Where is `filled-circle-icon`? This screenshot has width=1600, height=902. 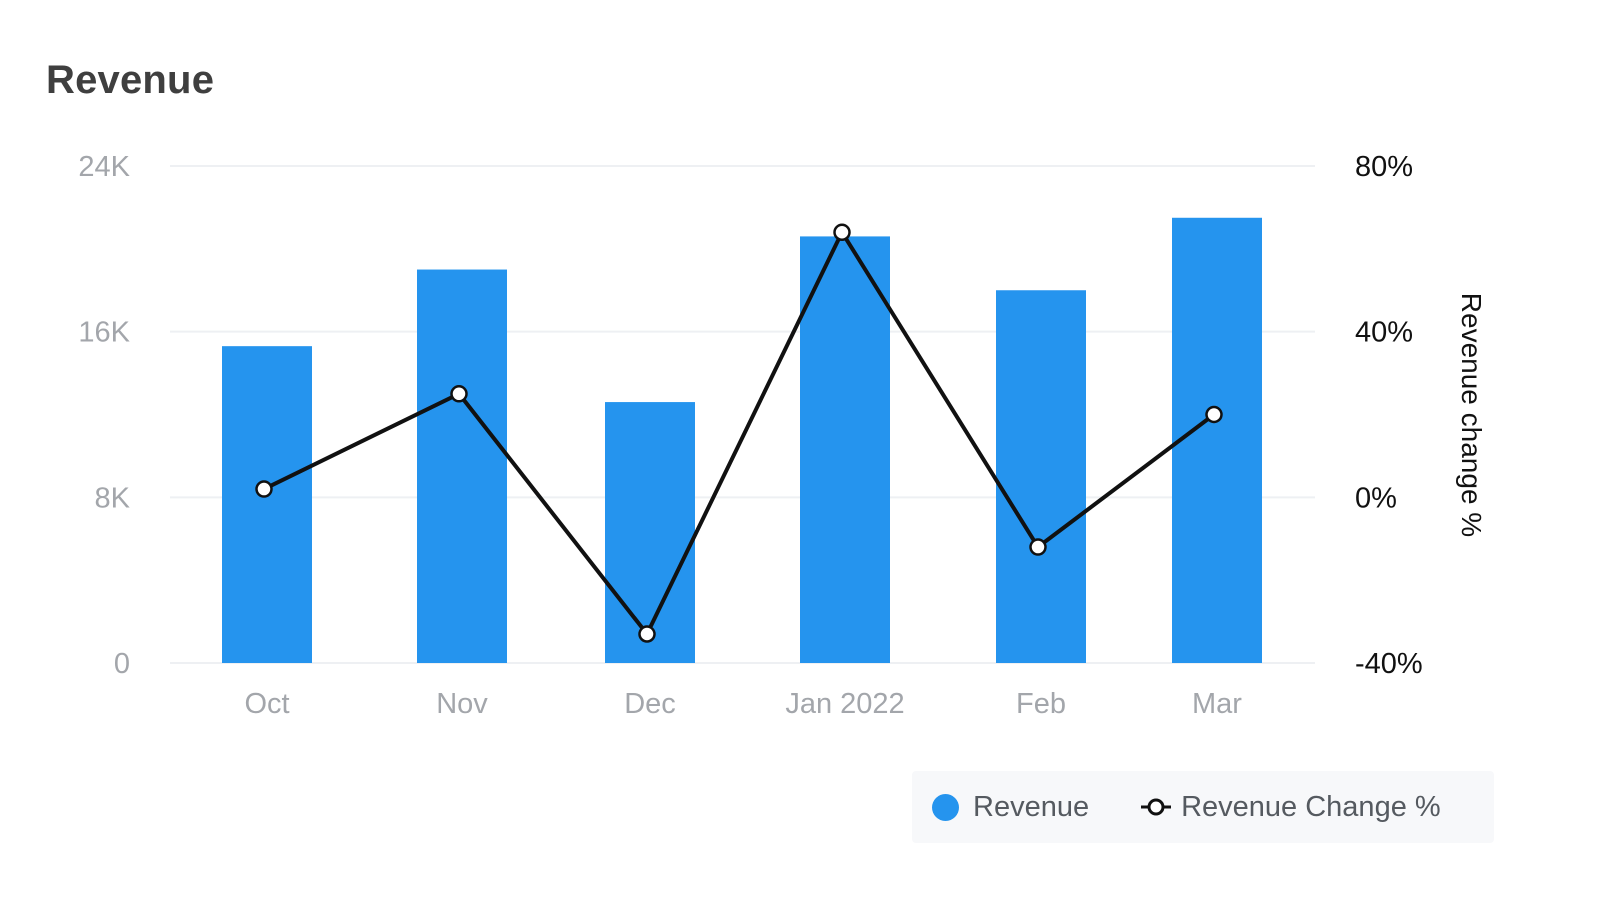 filled-circle-icon is located at coordinates (945, 807).